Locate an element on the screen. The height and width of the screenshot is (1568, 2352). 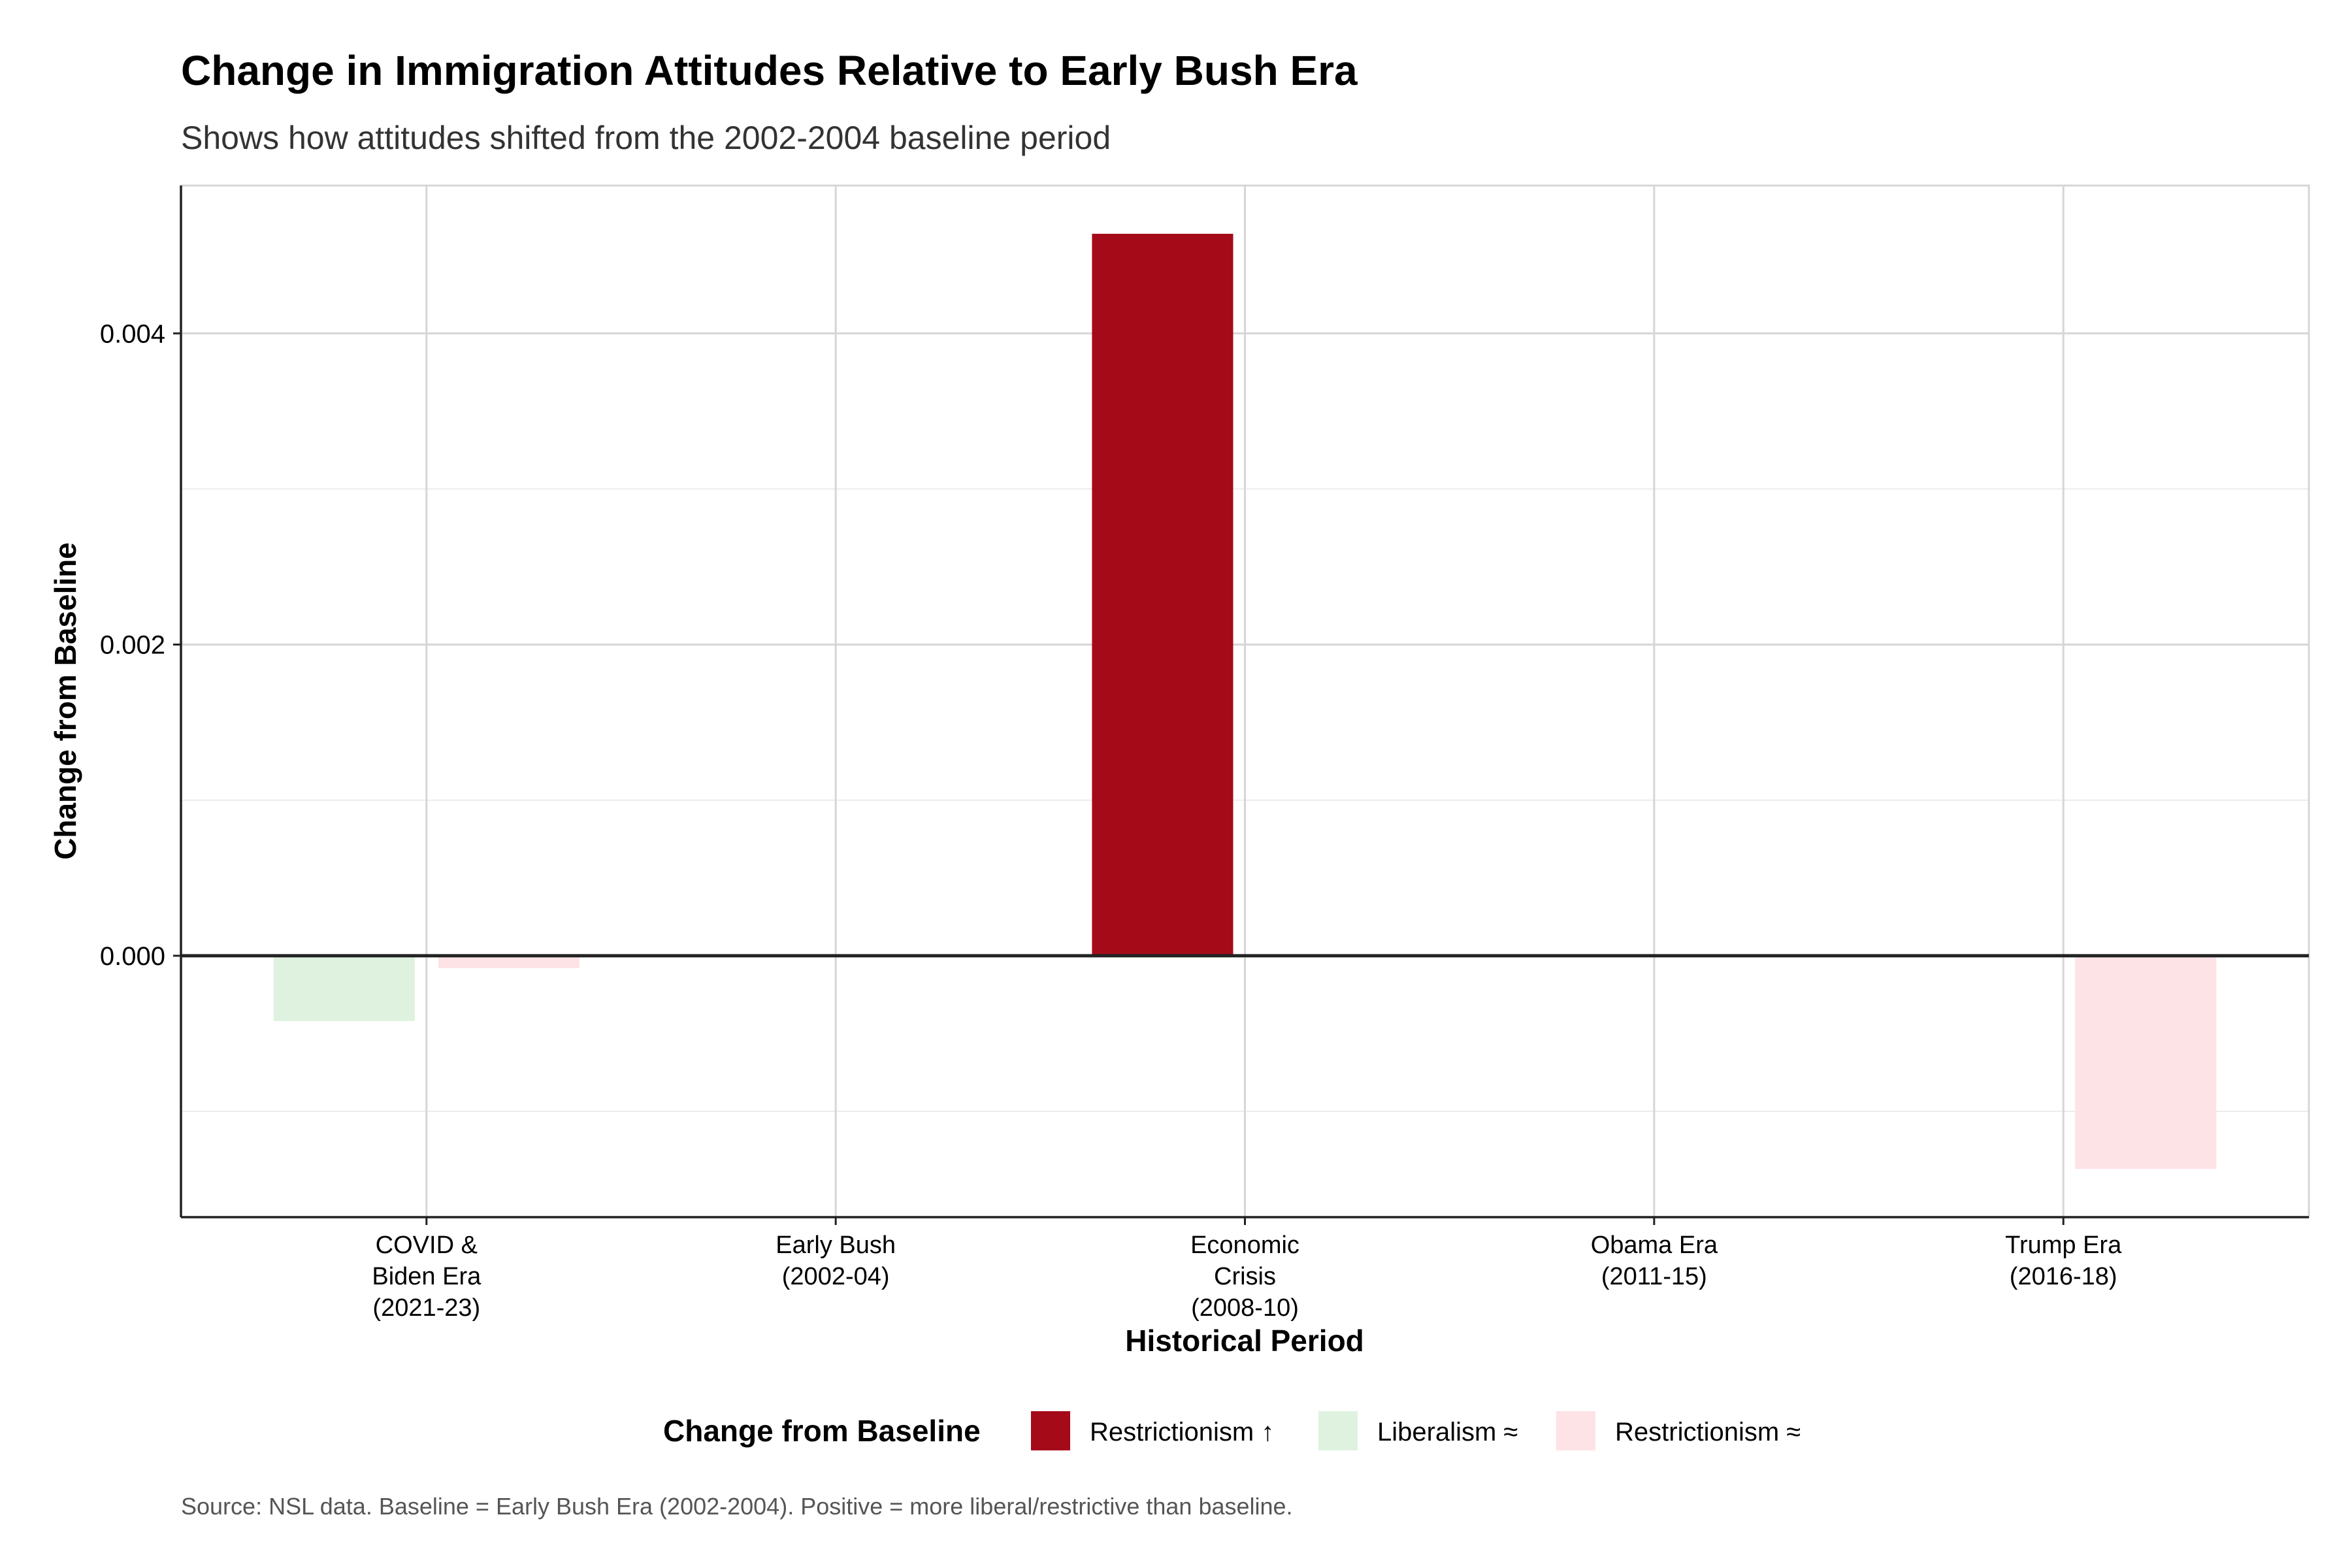
x-tick-label: Trump Era (2016-18) is located at coordinates (2063, 1261).